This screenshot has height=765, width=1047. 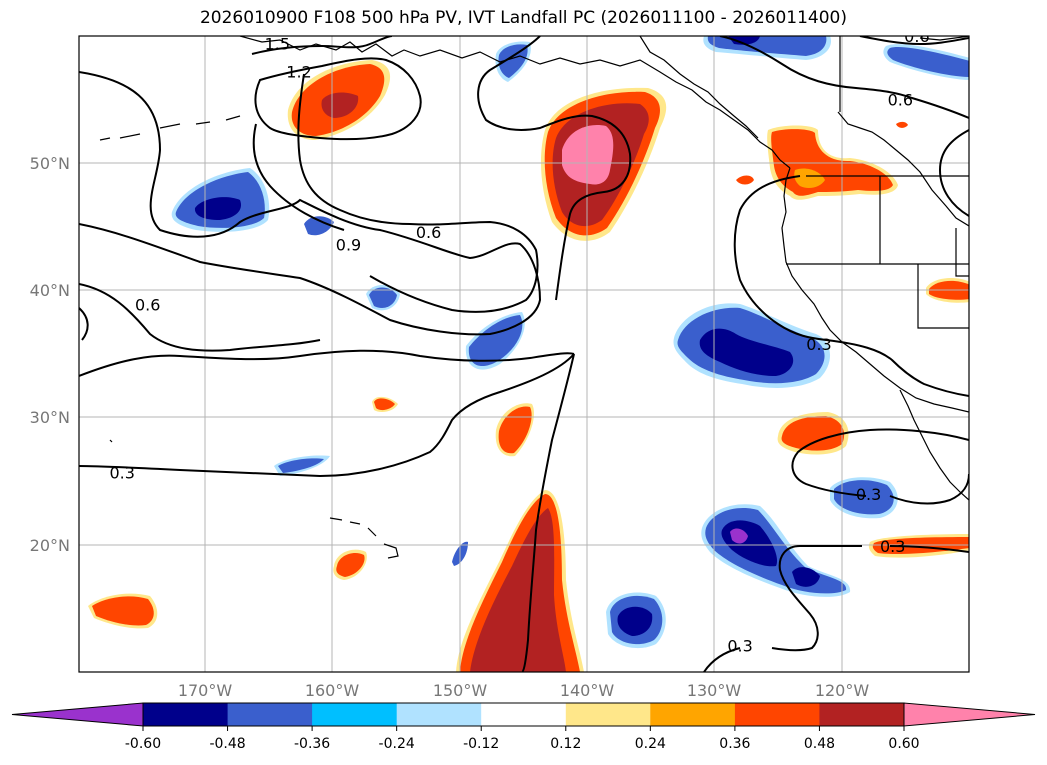 I want to click on contour-label: 1.2, so click(x=298, y=72).